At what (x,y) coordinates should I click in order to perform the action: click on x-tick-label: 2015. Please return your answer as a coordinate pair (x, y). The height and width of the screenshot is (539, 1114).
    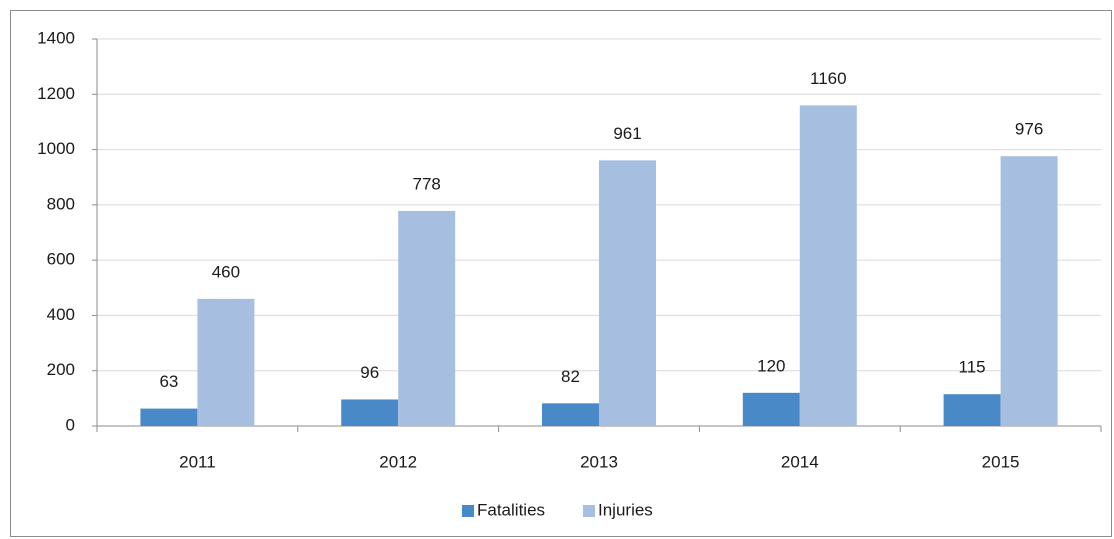
    Looking at the image, I should click on (1001, 461).